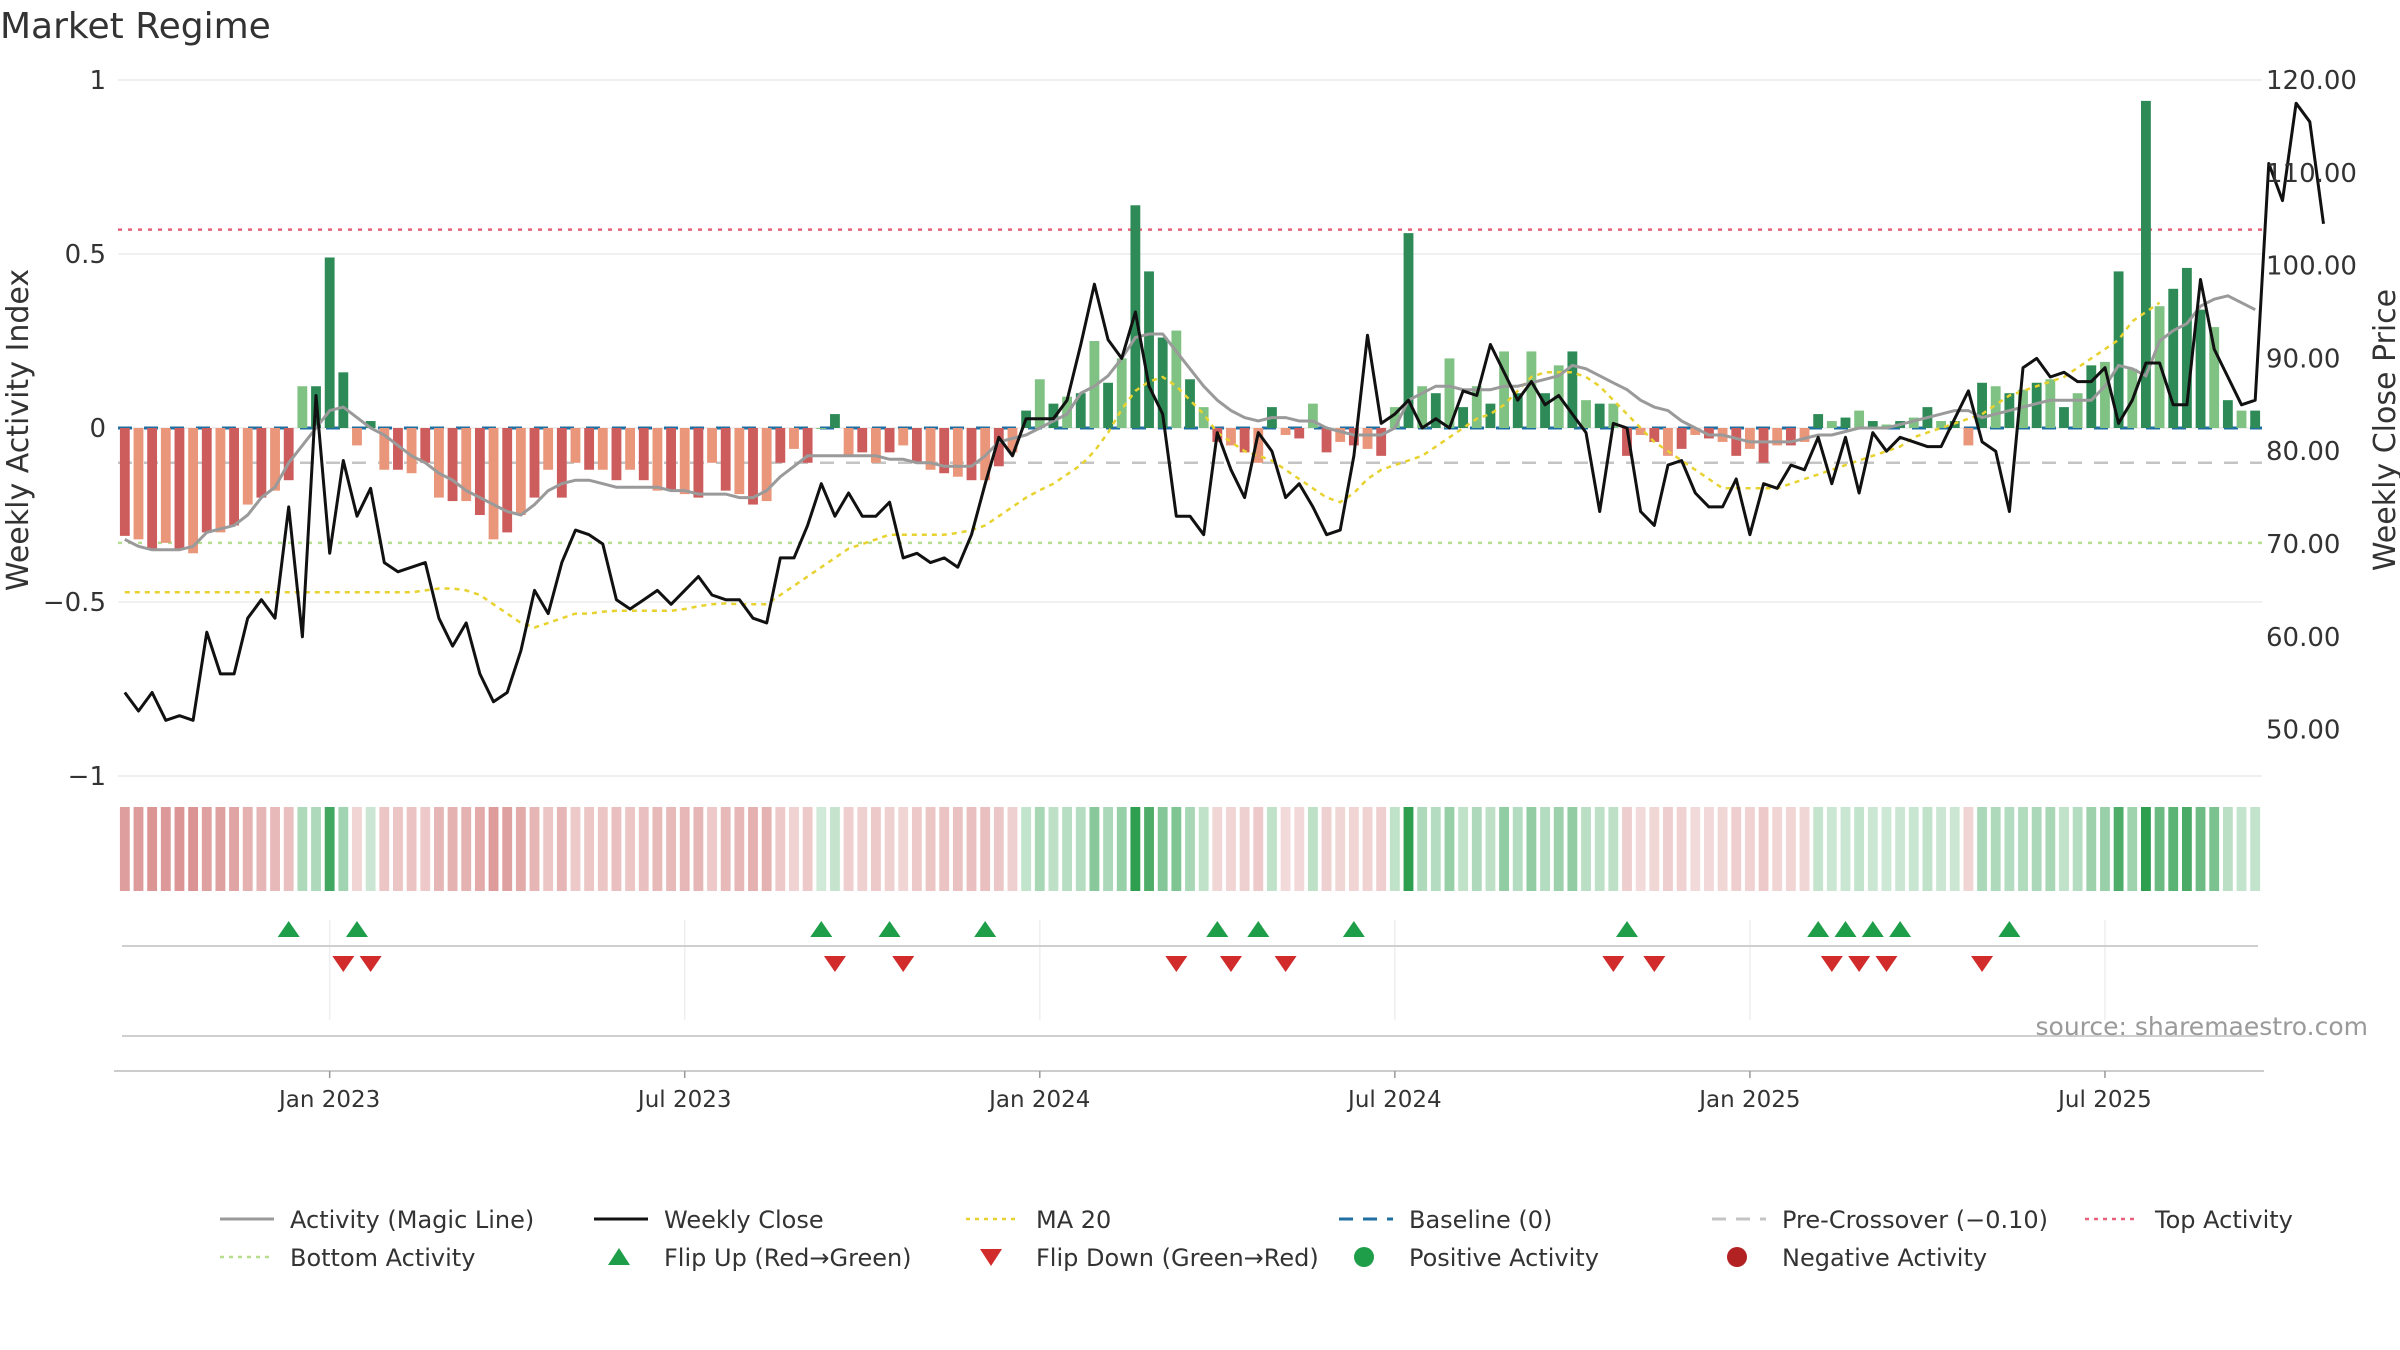 The image size is (2400, 1350). Describe the element at coordinates (1230, 964) in the screenshot. I see `flip-down-marker` at that location.